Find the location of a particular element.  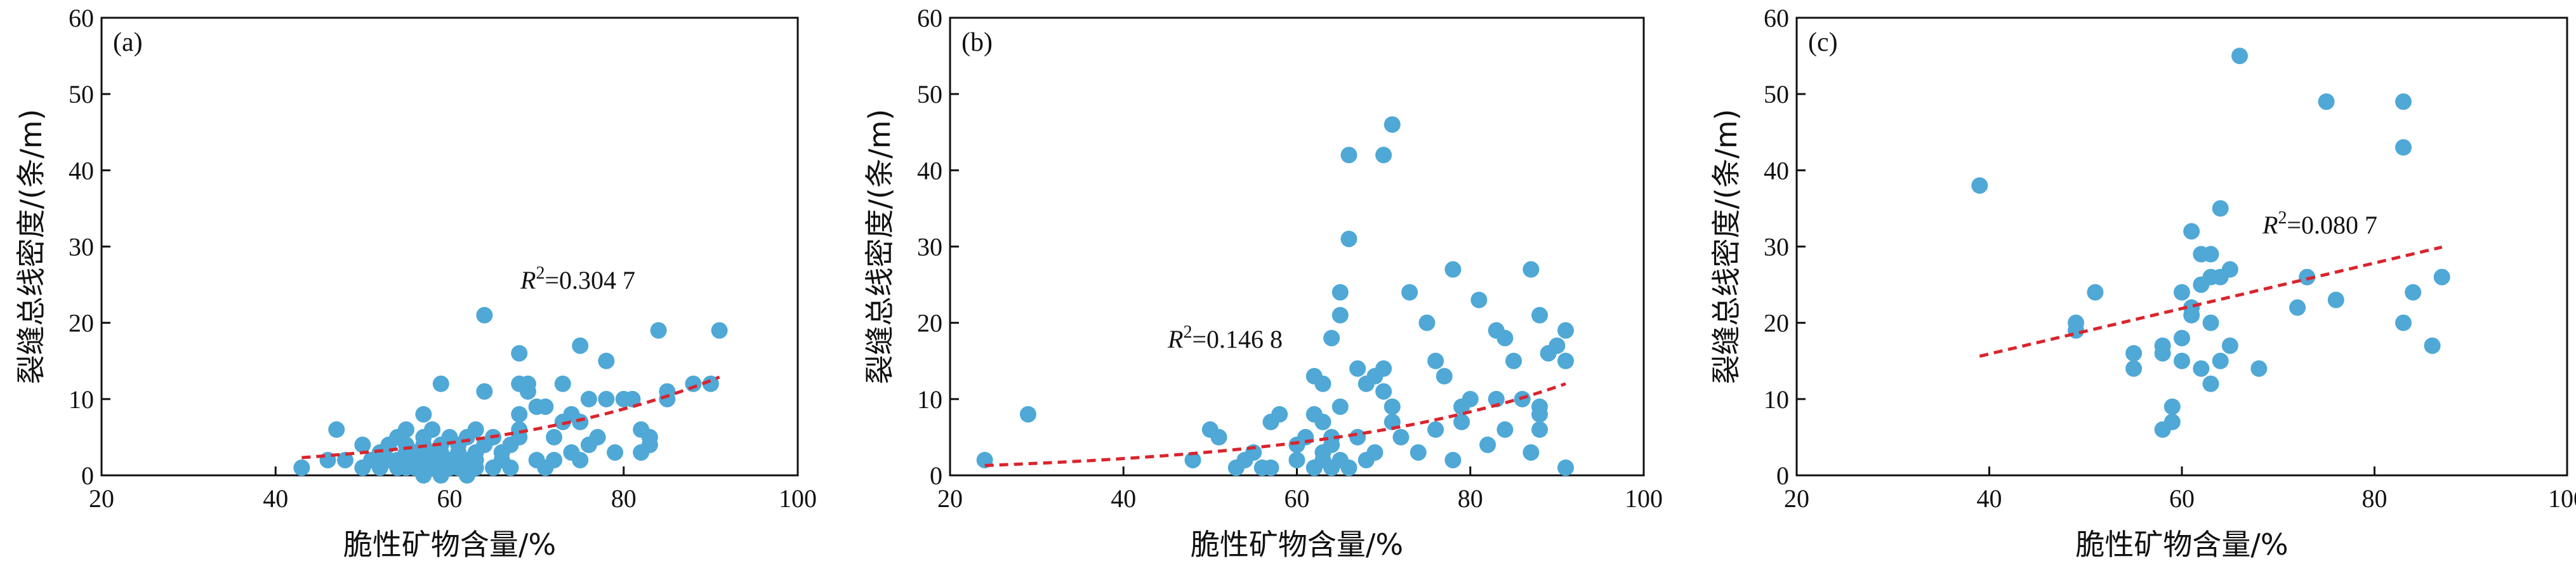

y-tick-label: 10 is located at coordinates (1777, 400).